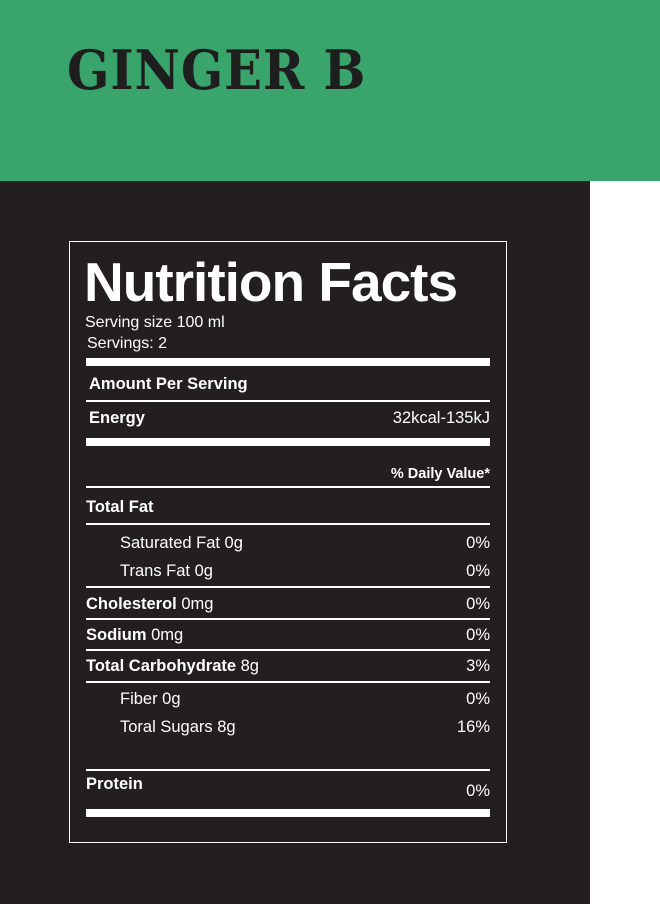 Image resolution: width=660 pixels, height=904 pixels. Describe the element at coordinates (478, 634) in the screenshot. I see `sodium-dv: 0%` at that location.